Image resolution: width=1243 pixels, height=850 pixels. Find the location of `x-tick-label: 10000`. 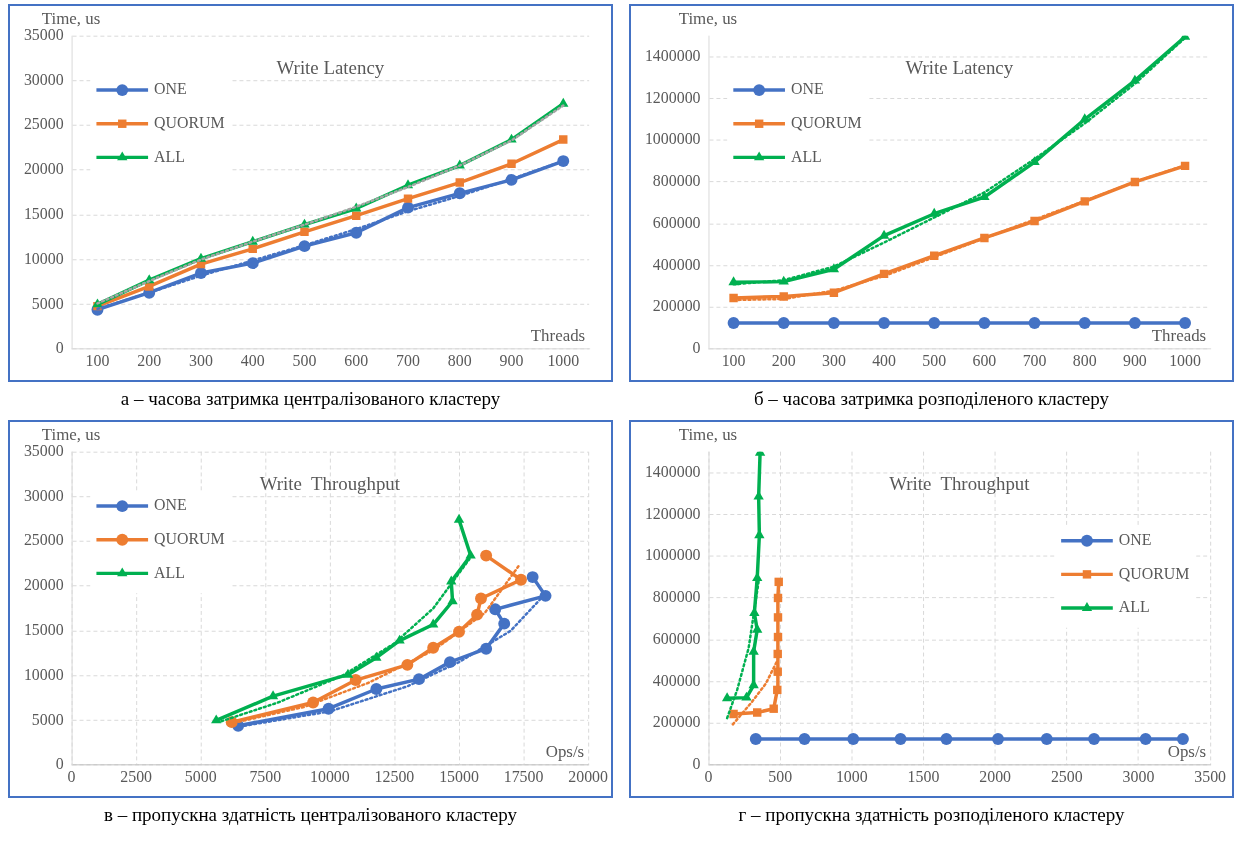

x-tick-label: 10000 is located at coordinates (330, 776).